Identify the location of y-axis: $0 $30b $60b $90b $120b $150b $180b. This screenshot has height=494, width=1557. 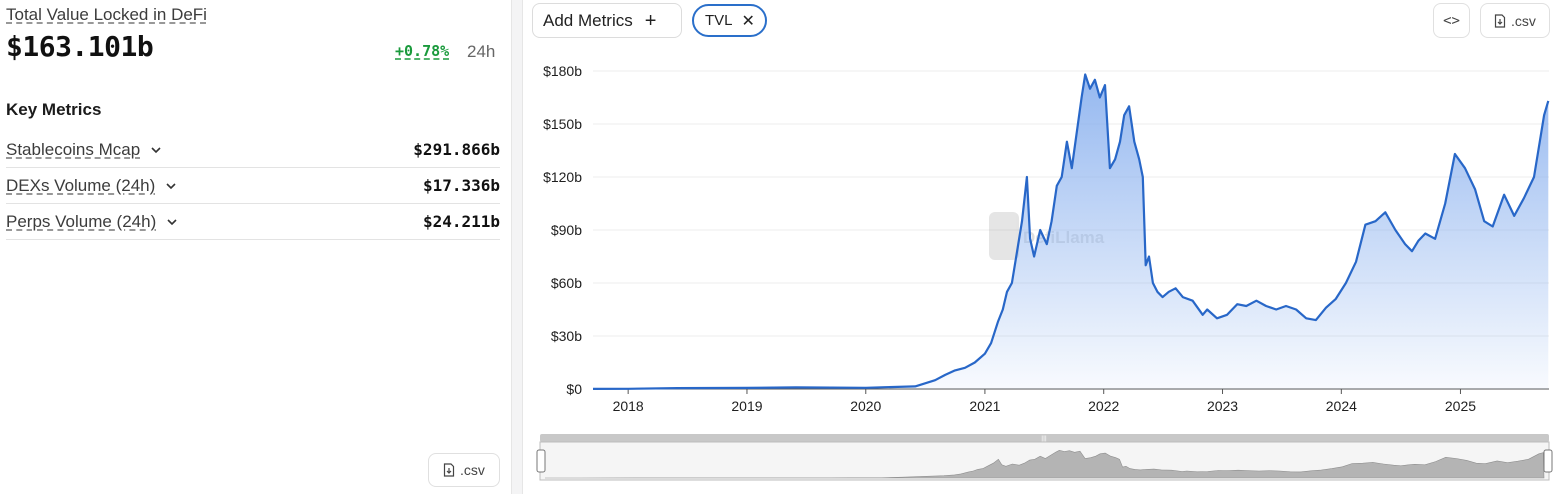
(562, 230).